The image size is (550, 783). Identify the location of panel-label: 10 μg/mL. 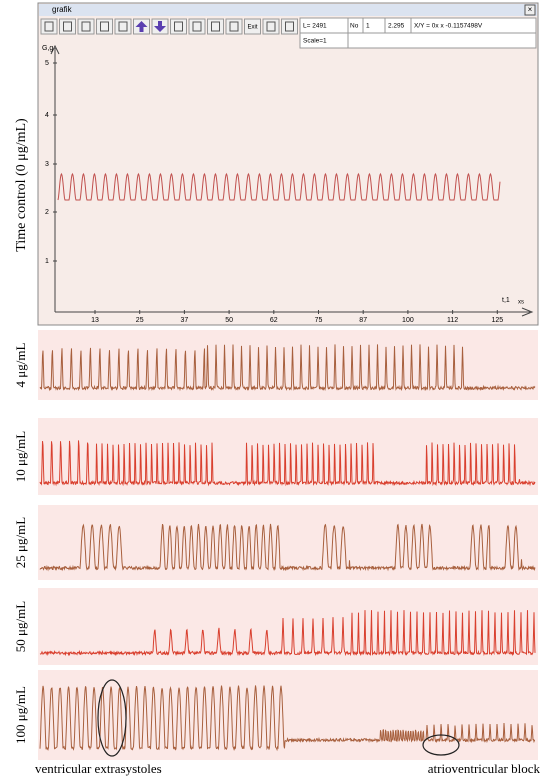
(20, 456).